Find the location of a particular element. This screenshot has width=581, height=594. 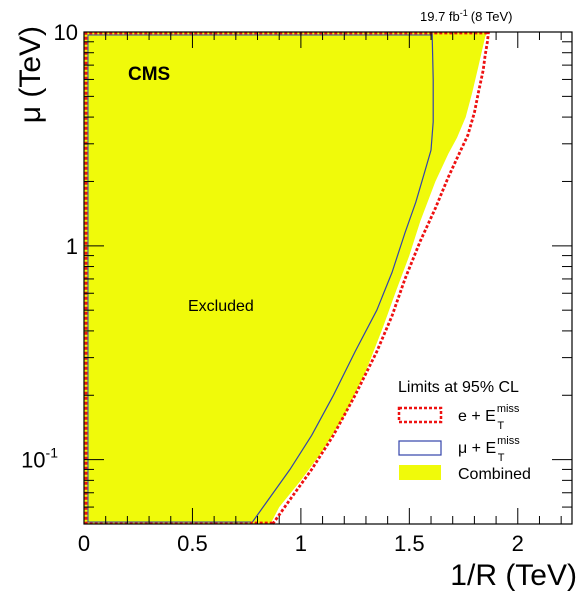

x-tick-label: 2 is located at coordinates (518, 543).